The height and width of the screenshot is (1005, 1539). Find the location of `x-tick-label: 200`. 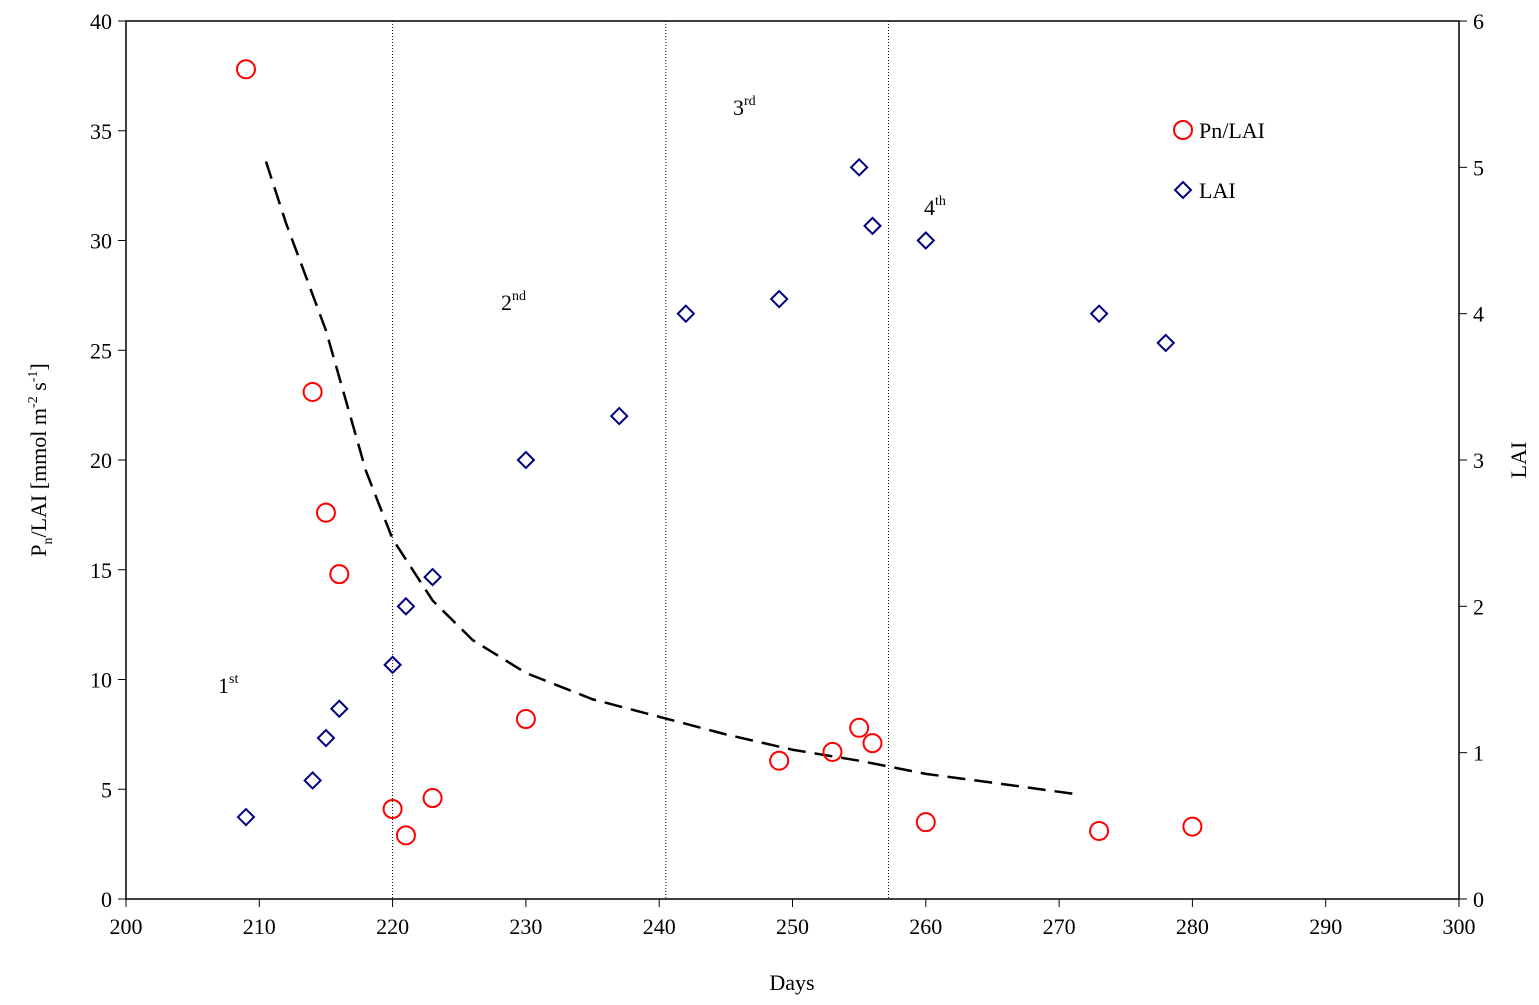

x-tick-label: 200 is located at coordinates (126, 926).